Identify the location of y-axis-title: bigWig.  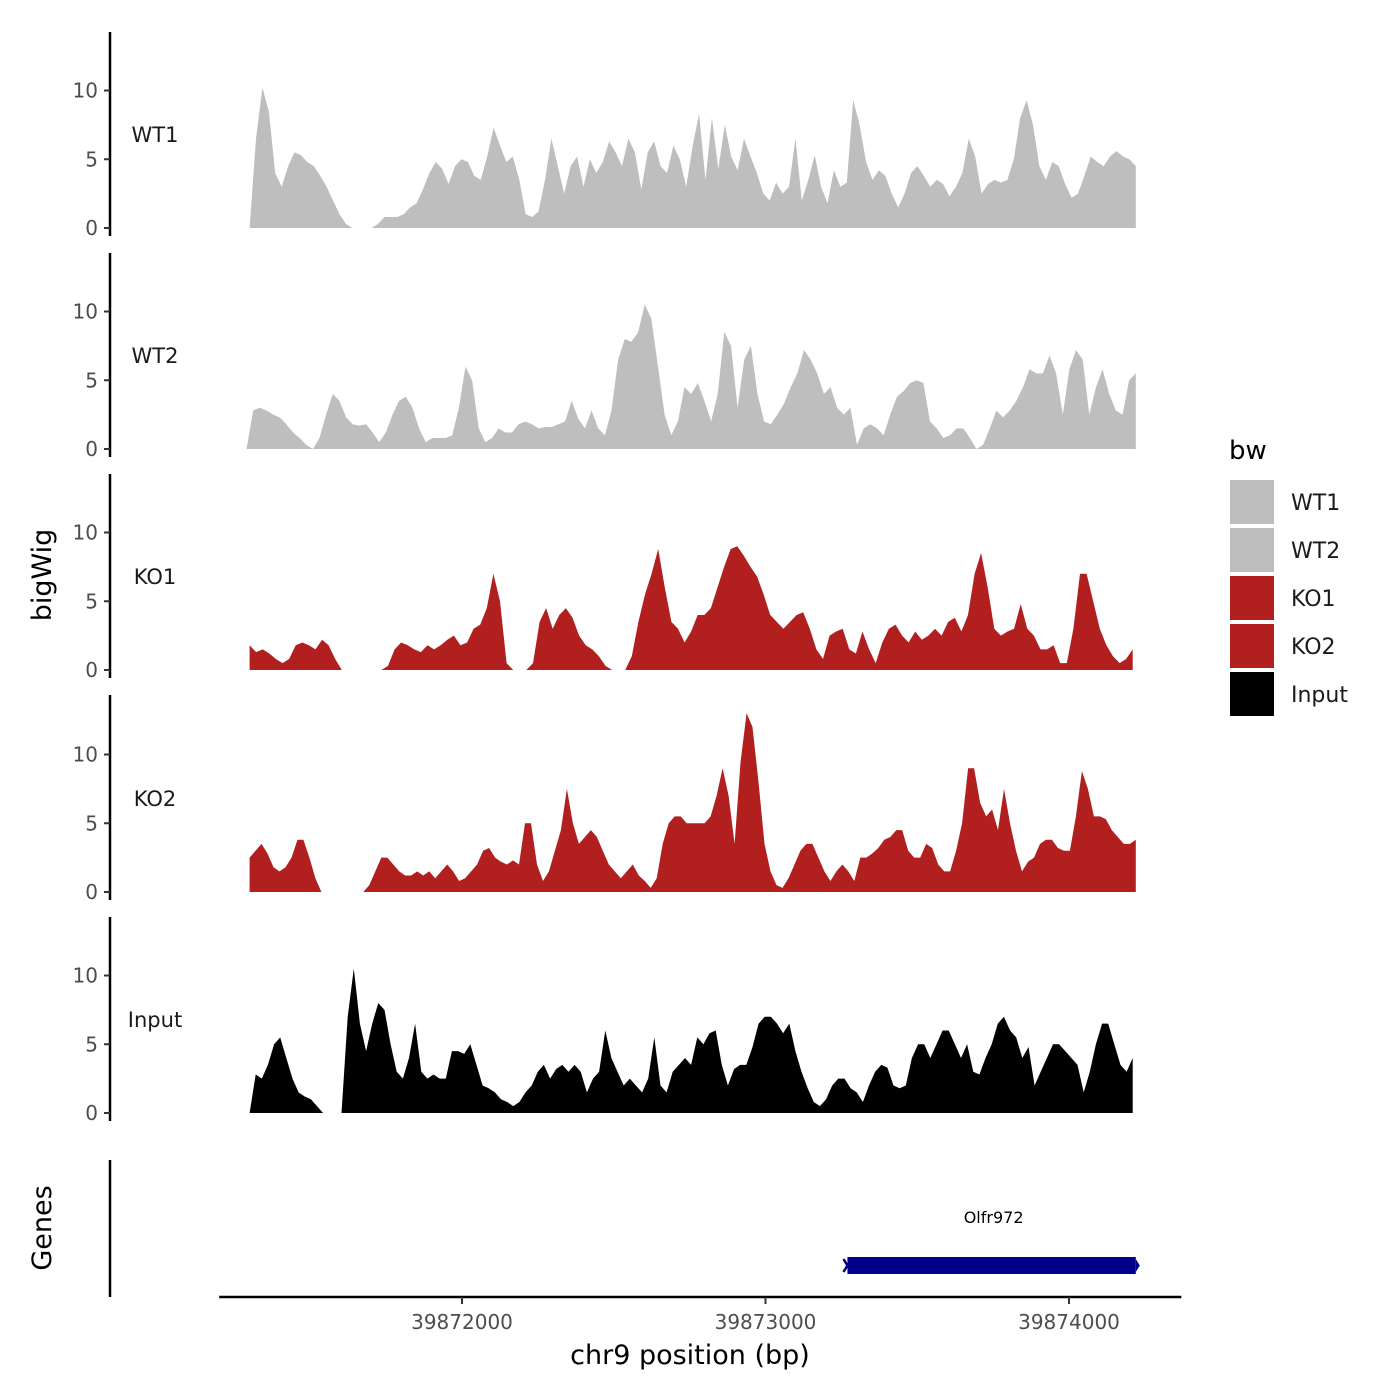
(42, 575).